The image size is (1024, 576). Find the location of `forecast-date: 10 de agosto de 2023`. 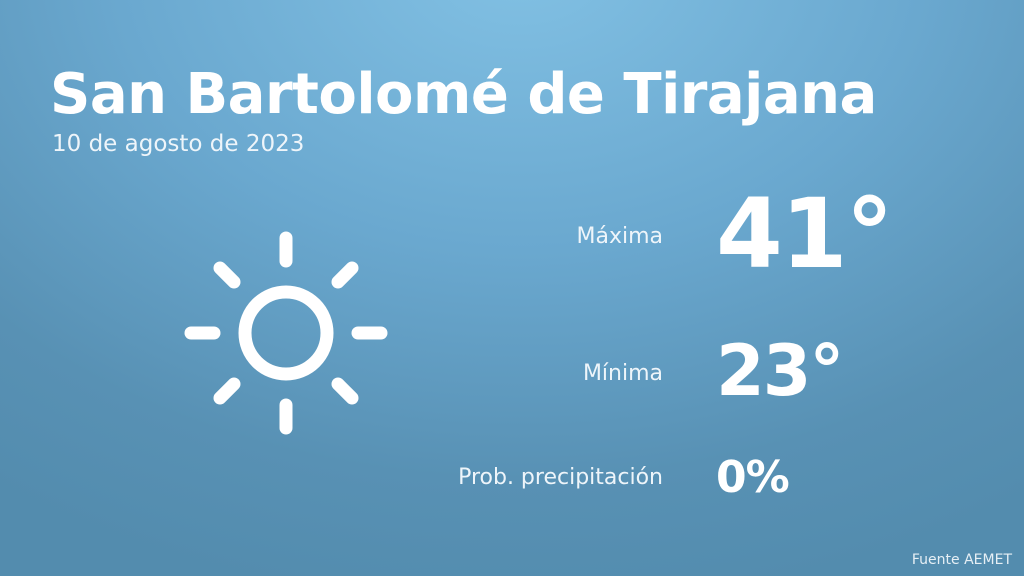

forecast-date: 10 de agosto de 2023 is located at coordinates (178, 144).